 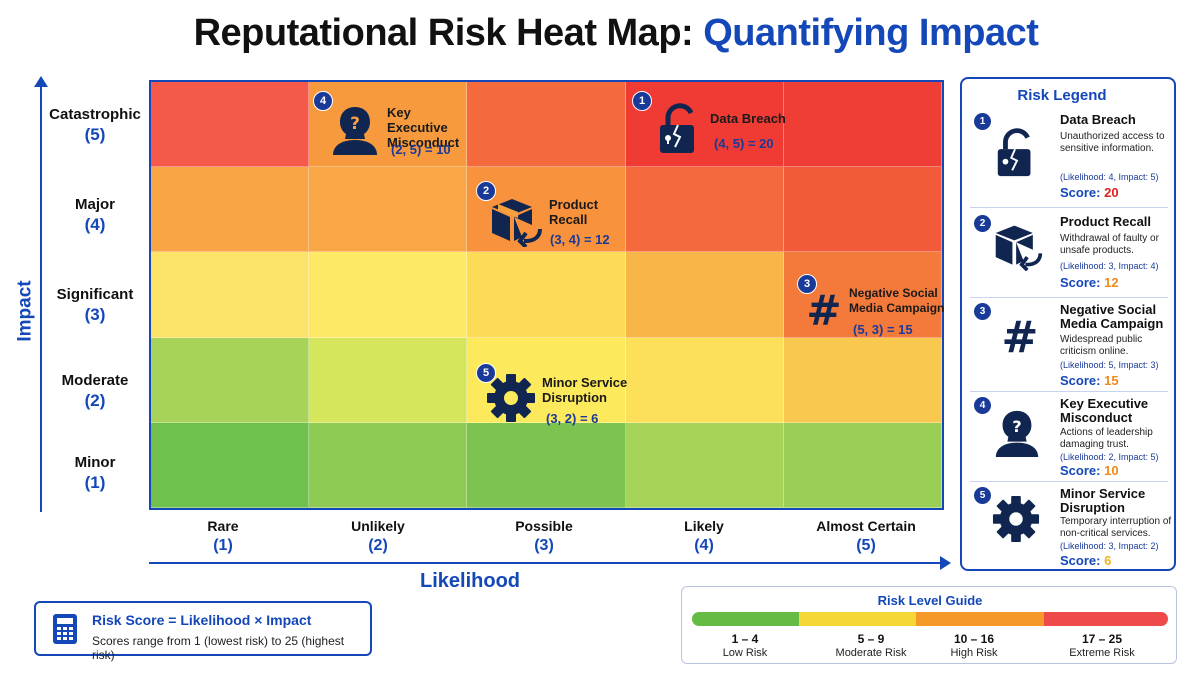 I want to click on marker-minor-service-disruption: 5 Minor Service Disruption (3, 2) = 6, so click(x=550, y=397).